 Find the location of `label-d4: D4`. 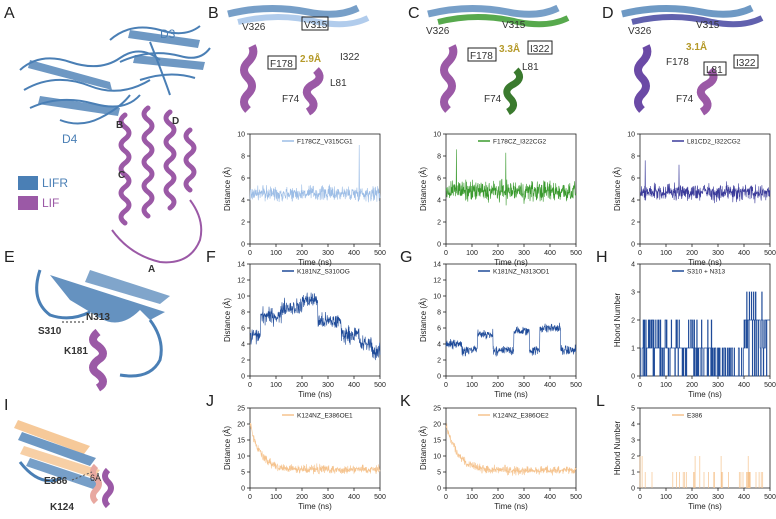

label-d4: D4 is located at coordinates (70, 139).